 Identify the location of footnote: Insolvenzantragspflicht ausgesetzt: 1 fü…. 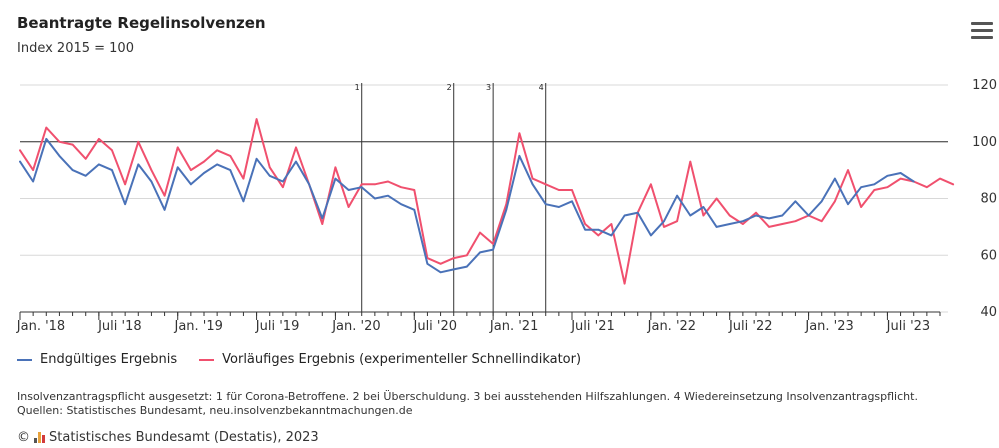
(467, 404).